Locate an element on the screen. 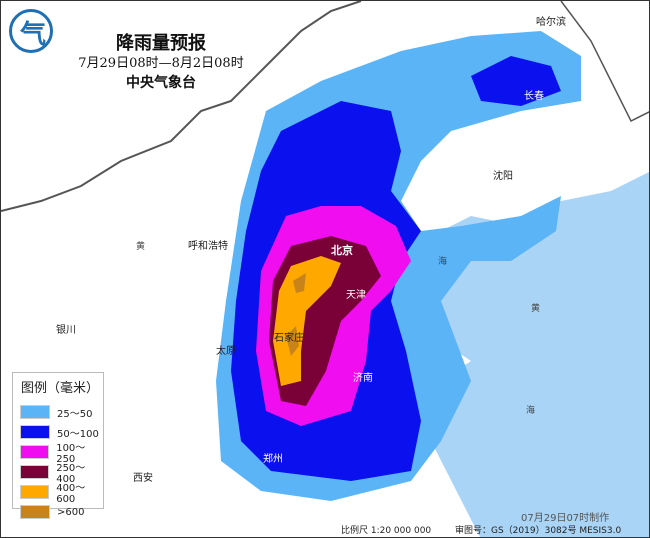  legend-label: 25～50 is located at coordinates (75, 414).